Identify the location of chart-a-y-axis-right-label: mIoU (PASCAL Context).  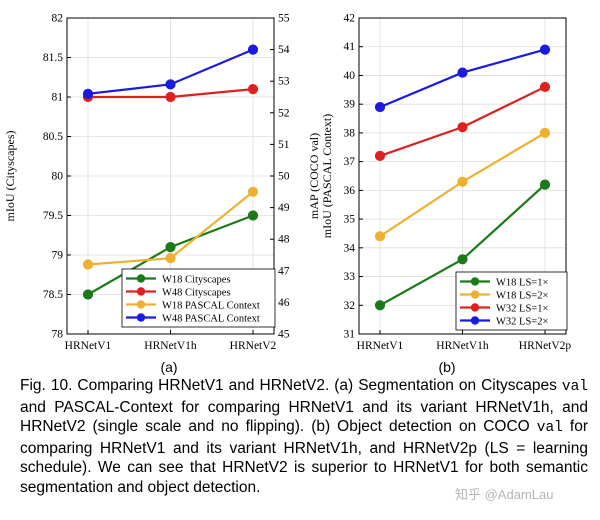
(327, 176).